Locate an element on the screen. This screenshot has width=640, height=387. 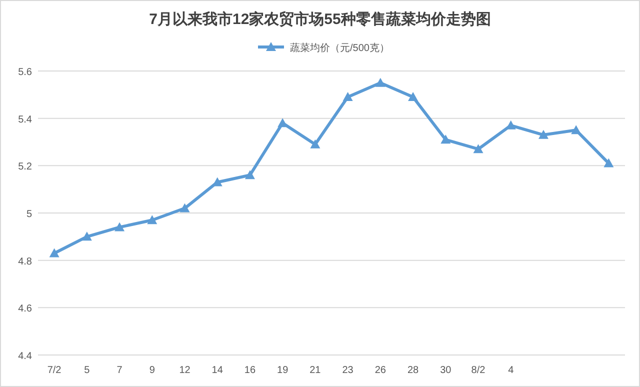
x-tick-label: 8/2 is located at coordinates (478, 370).